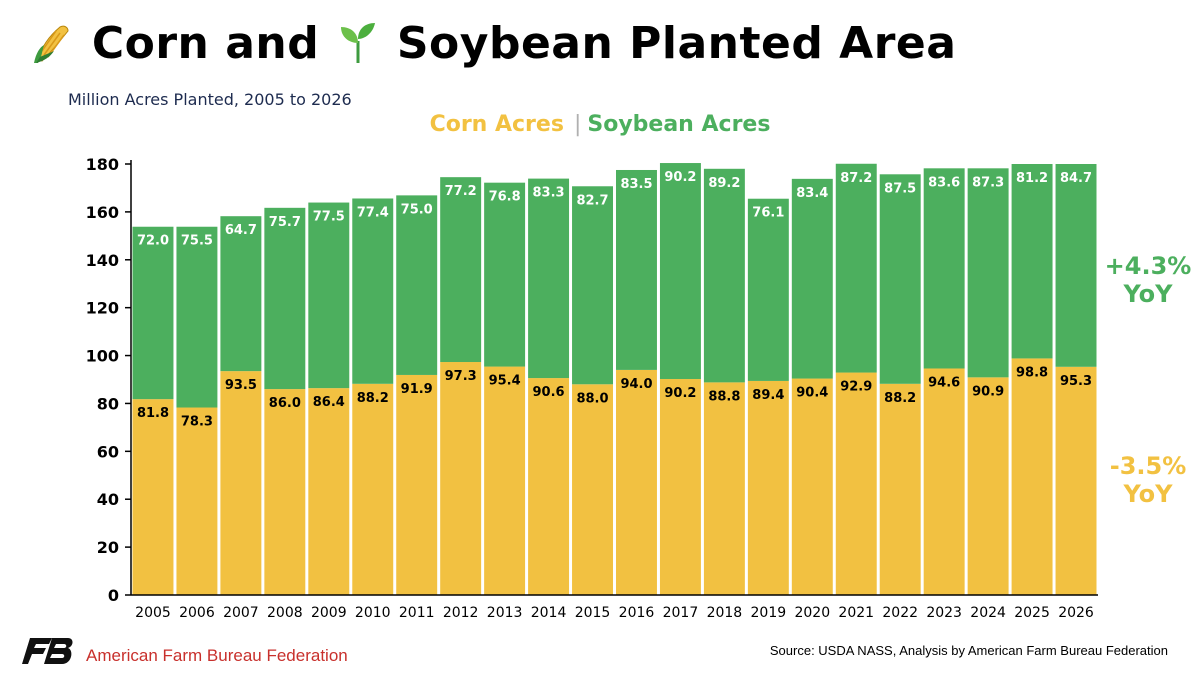  Describe the element at coordinates (812, 613) in the screenshot. I see `x-tick-label: 2020` at that location.